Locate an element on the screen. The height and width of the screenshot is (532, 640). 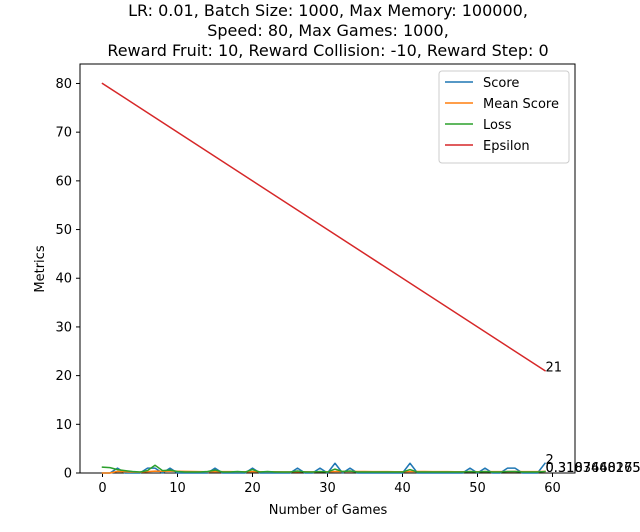
series-line-loss is located at coordinates (323, 468).